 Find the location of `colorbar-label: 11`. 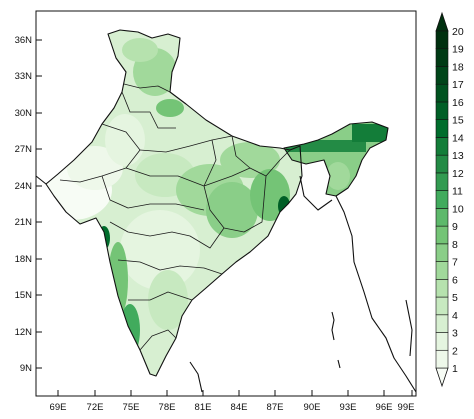

colorbar-label: 11 is located at coordinates (457, 192).